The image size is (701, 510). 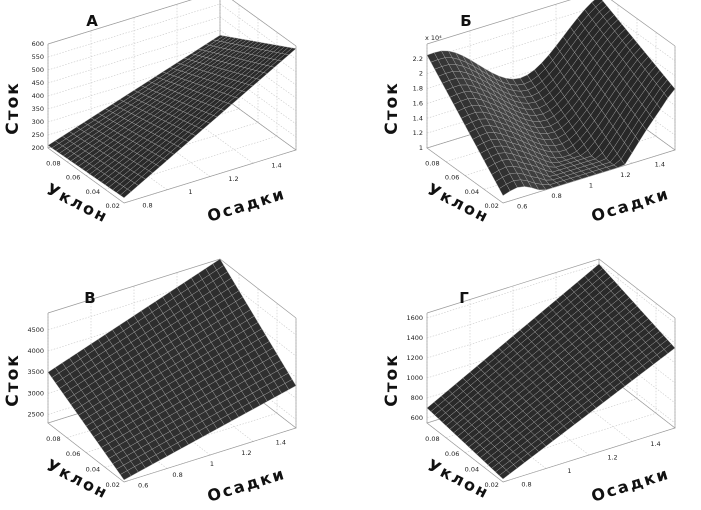 What do you see at coordinates (414, 358) in the screenshot?
I see `z-tick-label: 1200` at bounding box center [414, 358].